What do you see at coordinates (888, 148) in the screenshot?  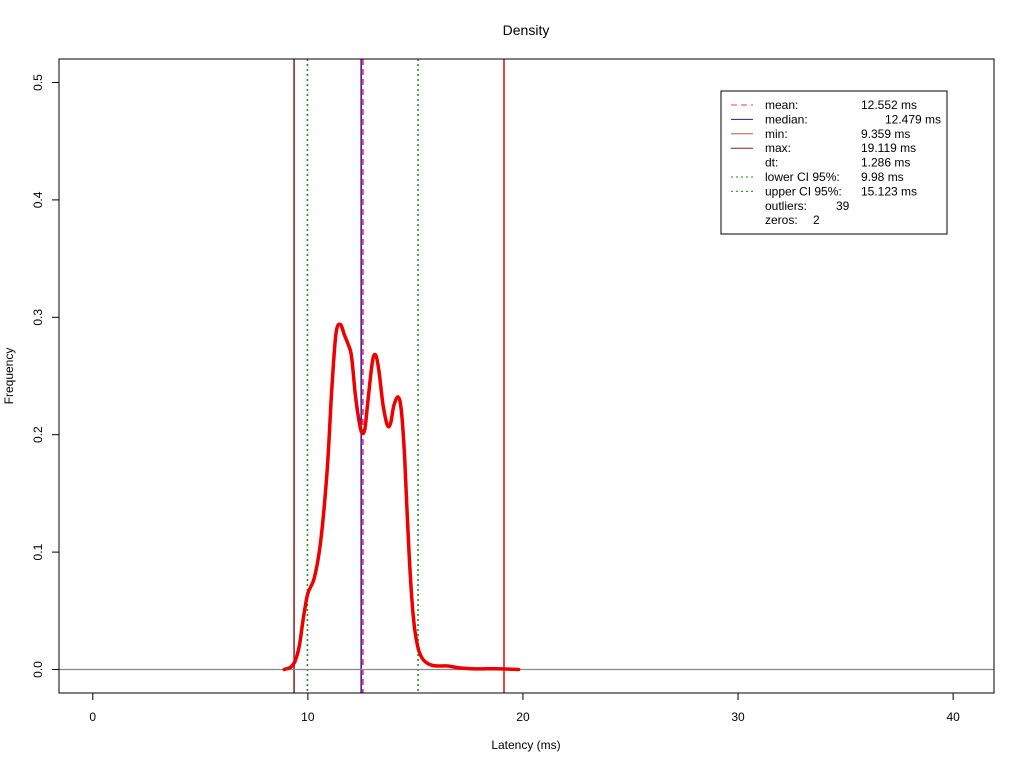 I see `legend-value-max: 19.119 ms` at bounding box center [888, 148].